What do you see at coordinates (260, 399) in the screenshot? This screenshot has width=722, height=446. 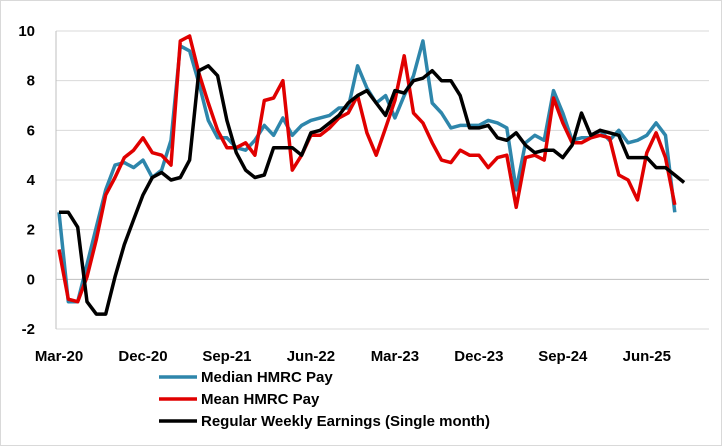 I see `legend-label-2: Mean HMRC Pay` at bounding box center [260, 399].